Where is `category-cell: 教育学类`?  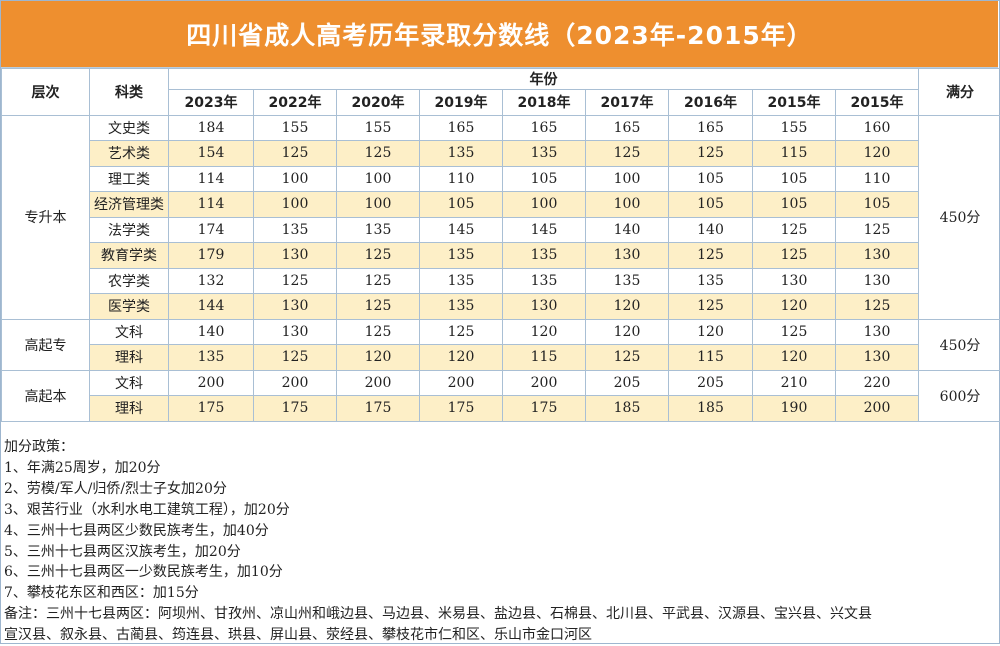
category-cell: 教育学类 is located at coordinates (129, 256).